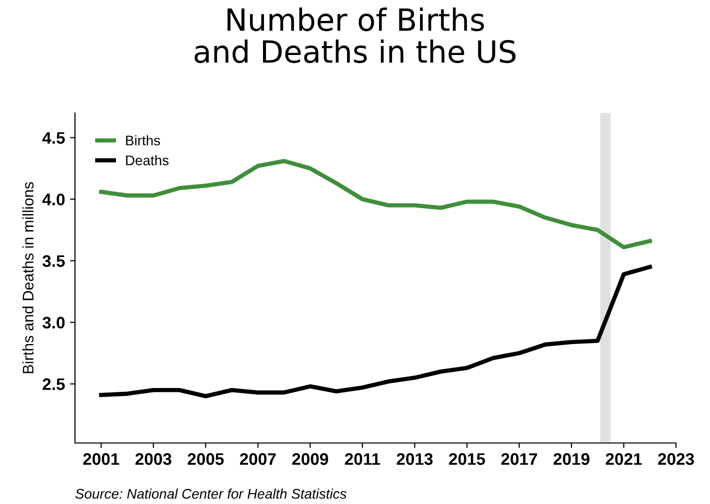 The height and width of the screenshot is (504, 710). What do you see at coordinates (310, 459) in the screenshot?
I see `x-tick-label: 2009` at bounding box center [310, 459].